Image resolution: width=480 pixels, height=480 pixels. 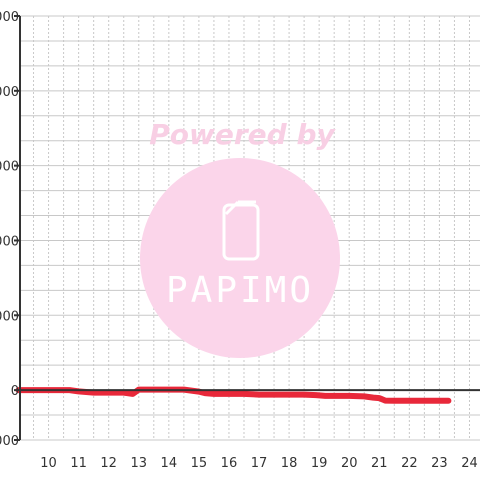 What do you see at coordinates (169, 463) in the screenshot?
I see `x-tick-label: 14` at bounding box center [169, 463].